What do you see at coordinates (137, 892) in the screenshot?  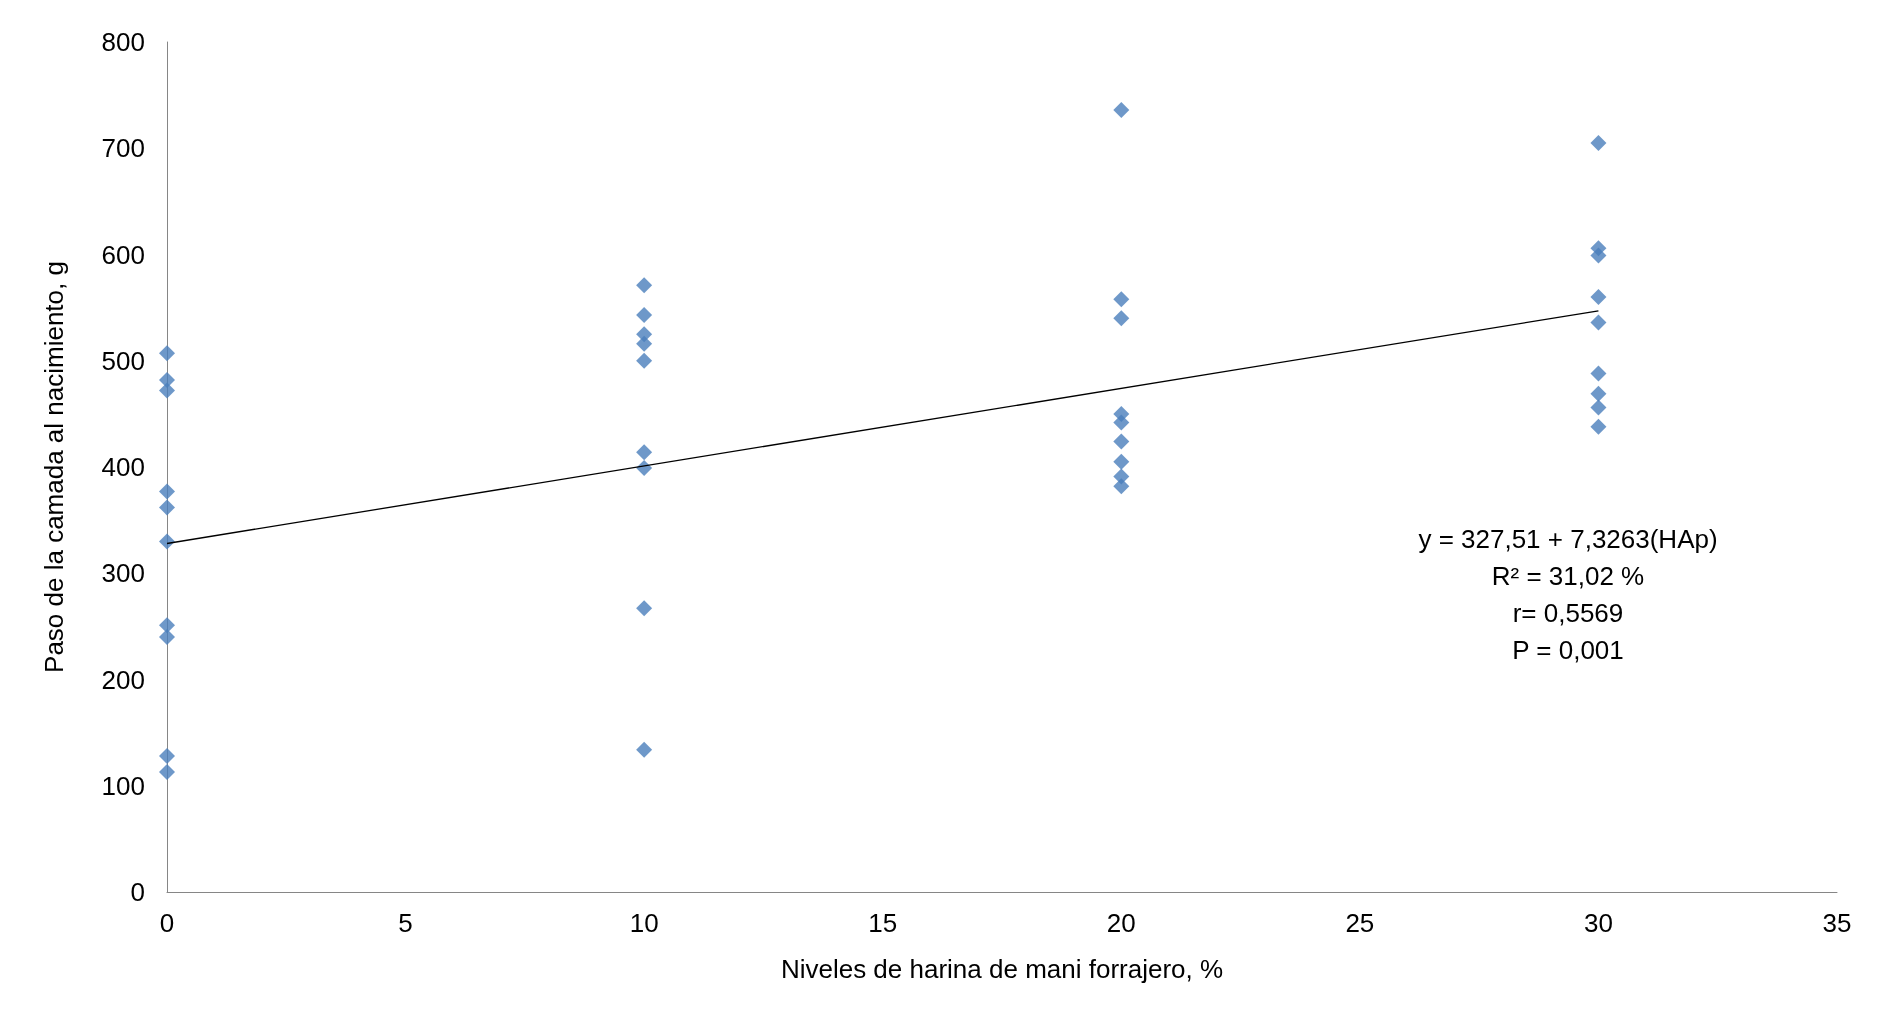 I see `y-tick-label: 0` at bounding box center [137, 892].